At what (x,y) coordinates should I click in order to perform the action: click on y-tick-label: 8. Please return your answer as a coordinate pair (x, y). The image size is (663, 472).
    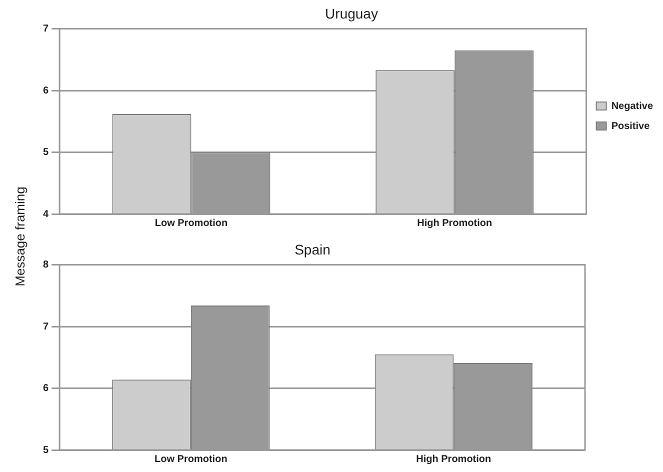
    Looking at the image, I should click on (46, 265).